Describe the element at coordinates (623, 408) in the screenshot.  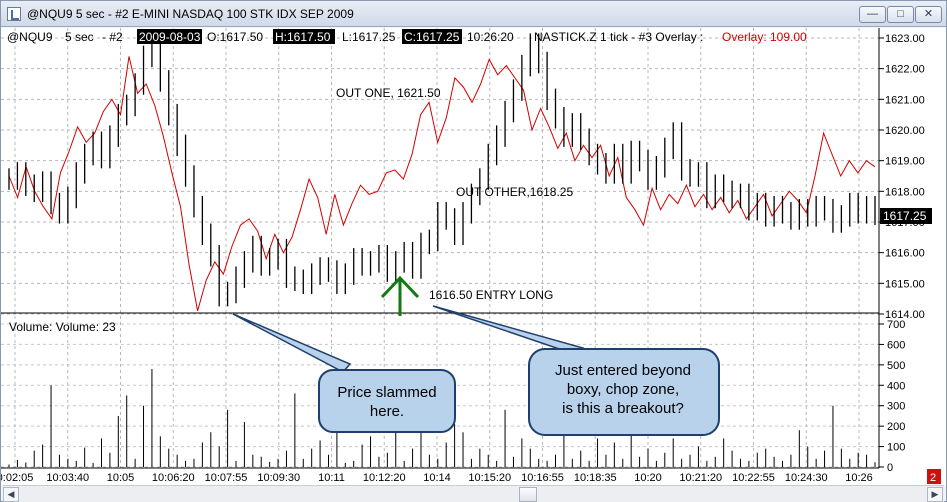
I see `callout-right-line-3: is this a breakout?` at that location.